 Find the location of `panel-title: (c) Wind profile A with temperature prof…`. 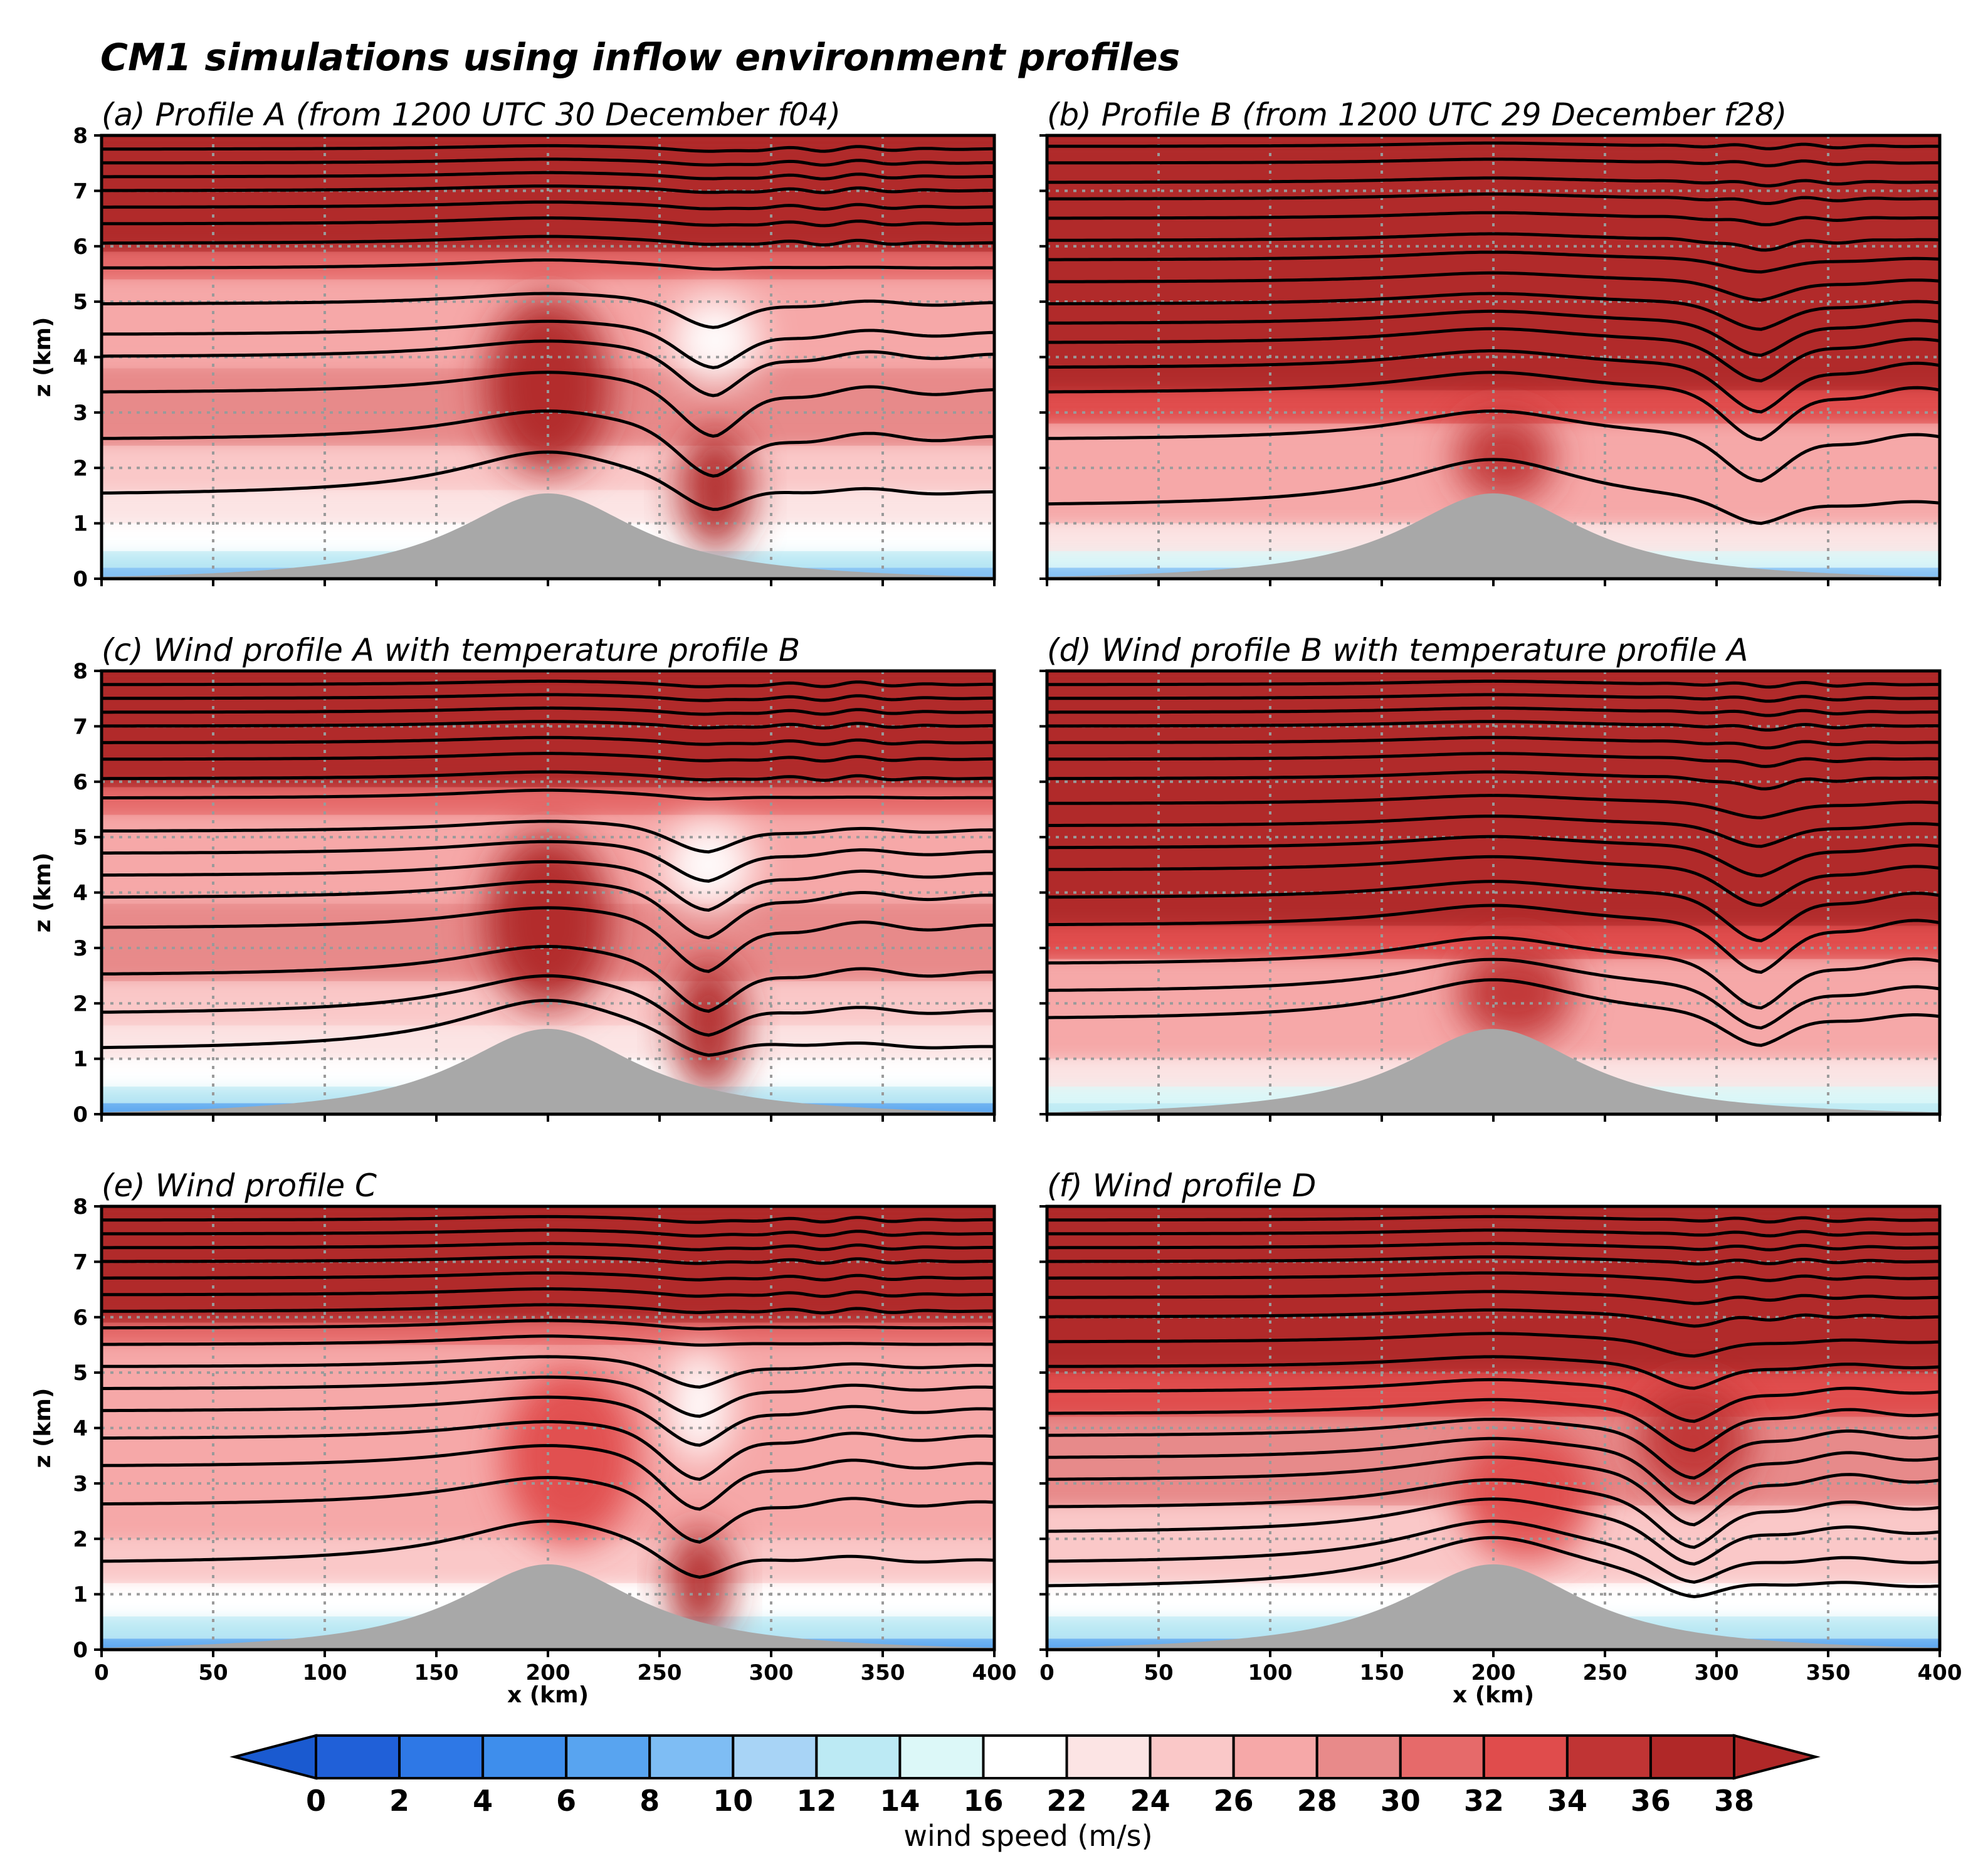

panel-title: (c) Wind profile A with temperature prof… is located at coordinates (451, 650).